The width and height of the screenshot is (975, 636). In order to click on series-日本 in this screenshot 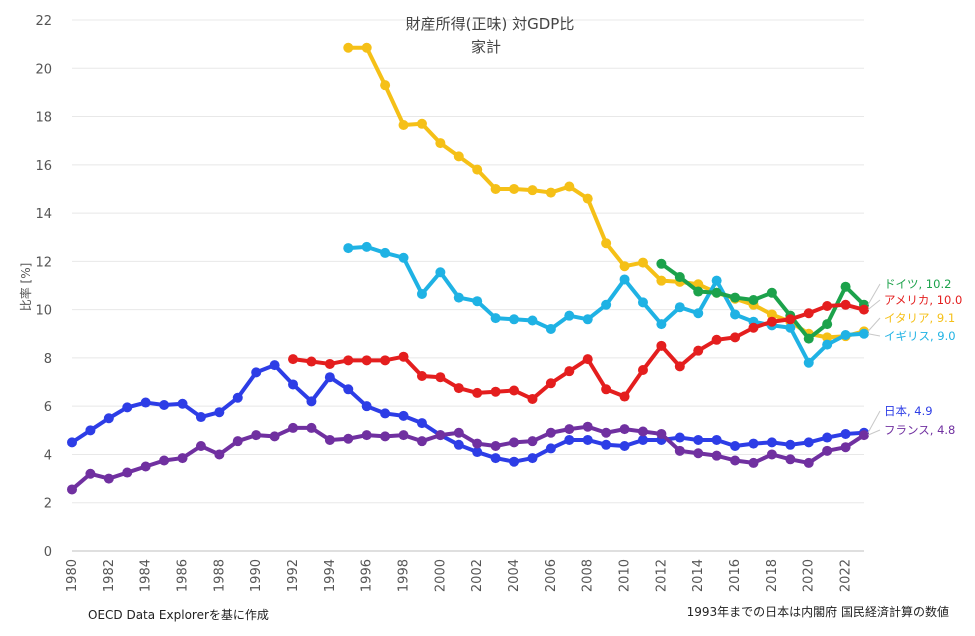, I will do `click(468, 413)`.